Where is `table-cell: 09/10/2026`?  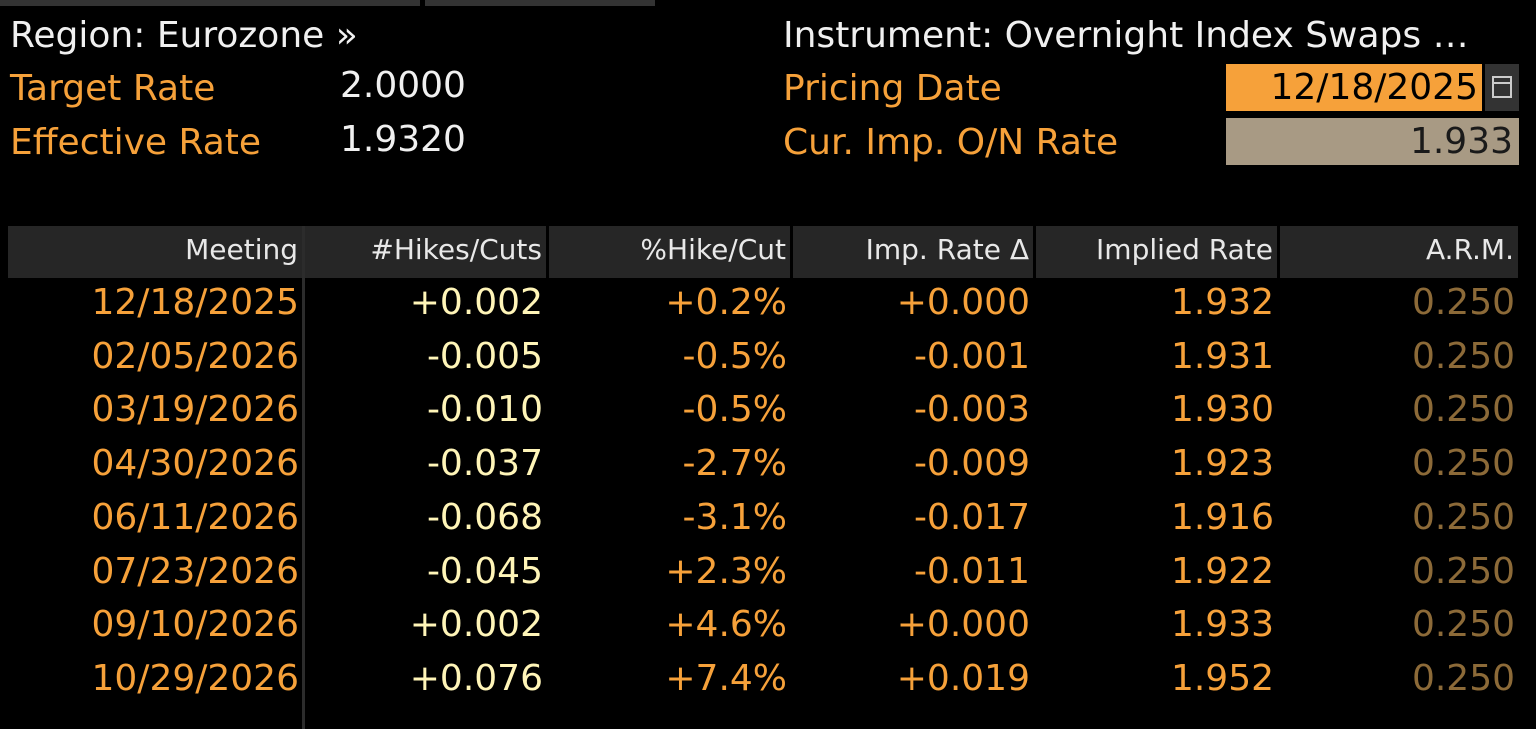 table-cell: 09/10/2026 is located at coordinates (195, 625).